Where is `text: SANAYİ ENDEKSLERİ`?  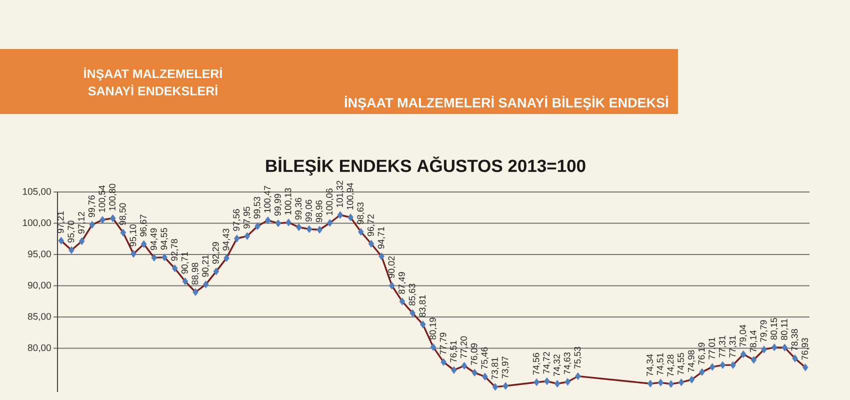 text: SANAYİ ENDEKSLERİ is located at coordinates (153, 90).